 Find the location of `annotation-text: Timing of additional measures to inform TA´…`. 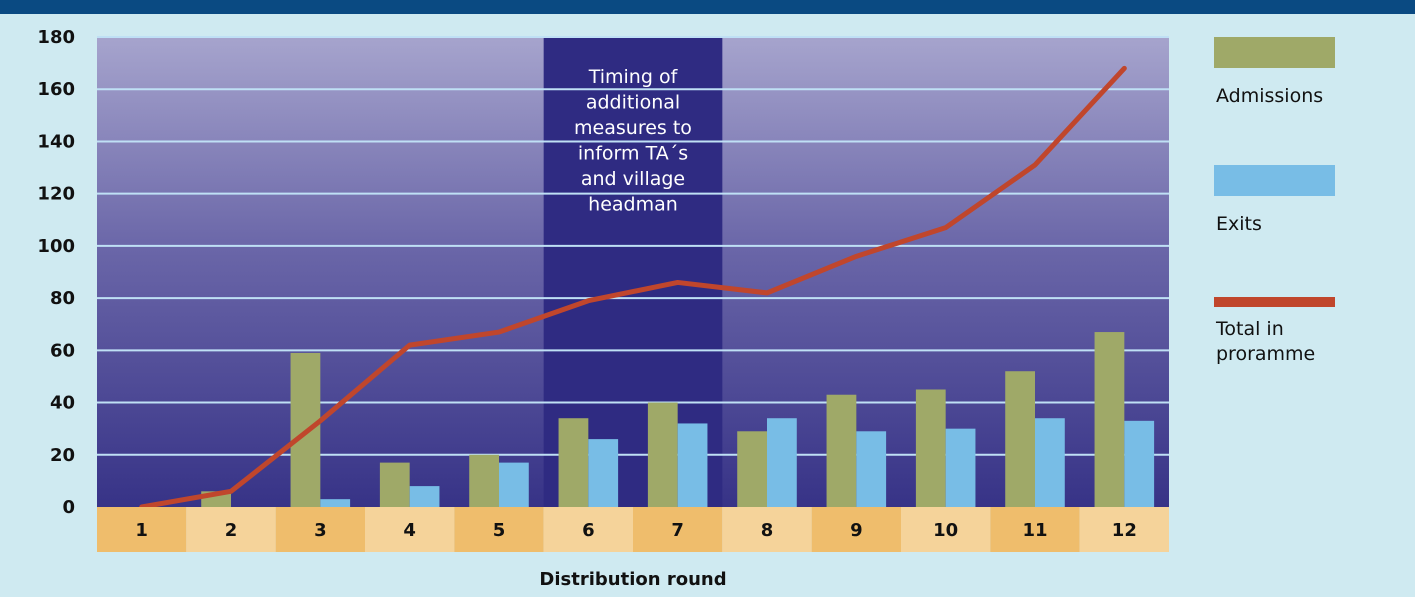

annotation-text: Timing of additional measures to inform TA´… is located at coordinates (633, 141).